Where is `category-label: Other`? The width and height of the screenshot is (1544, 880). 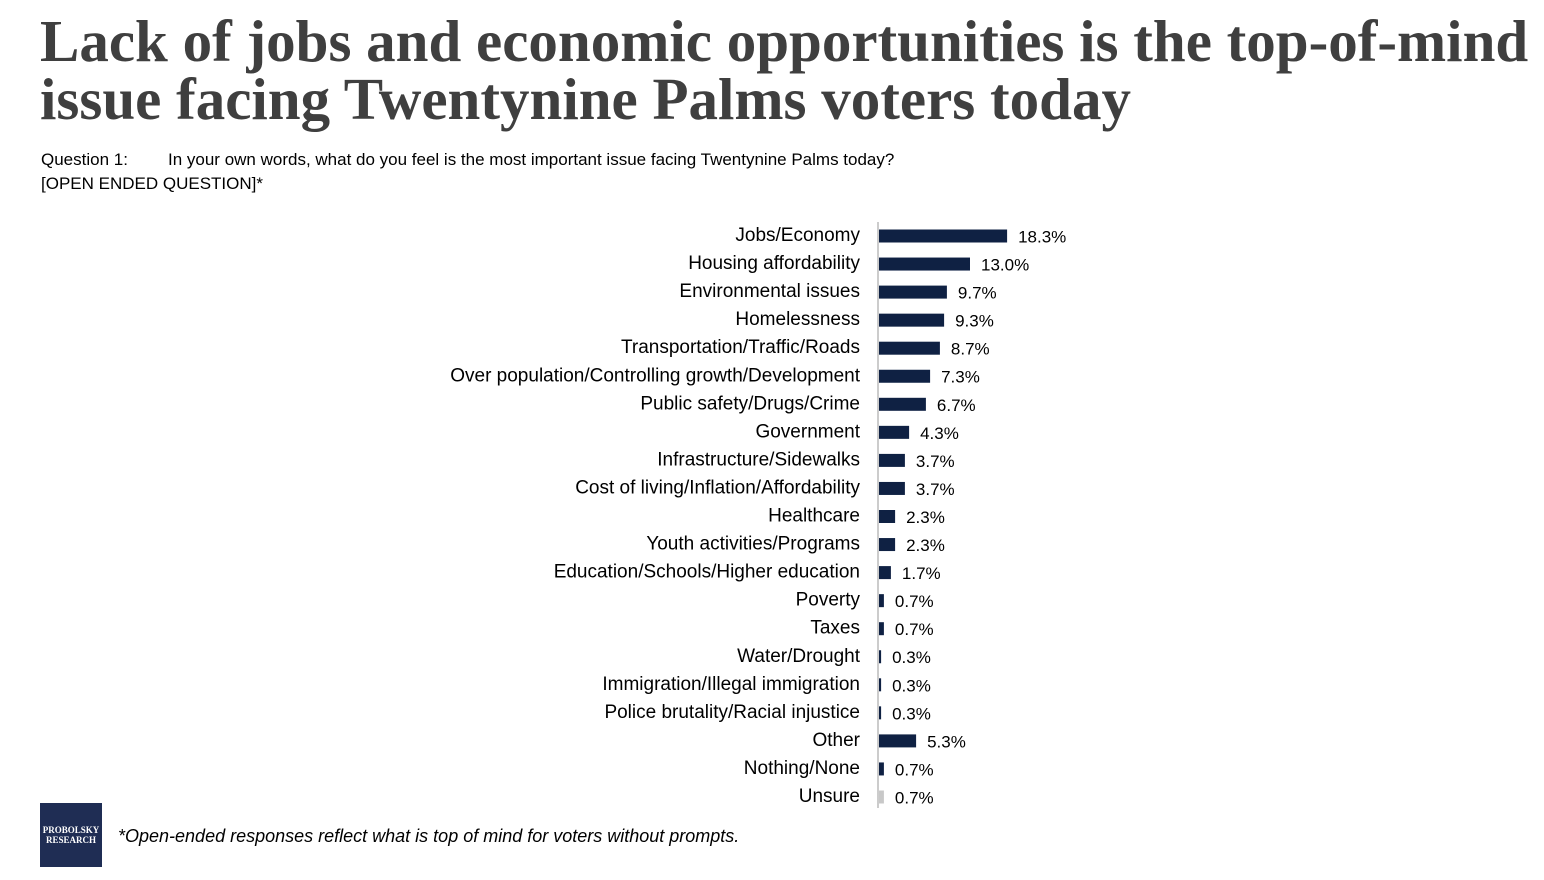 category-label: Other is located at coordinates (836, 740).